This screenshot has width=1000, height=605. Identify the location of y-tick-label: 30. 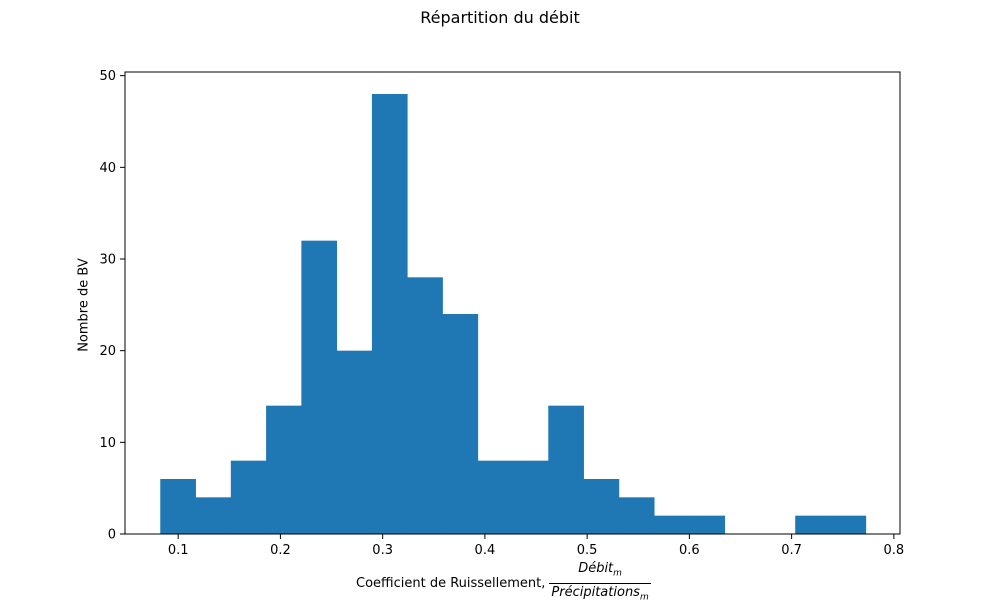
(107, 260).